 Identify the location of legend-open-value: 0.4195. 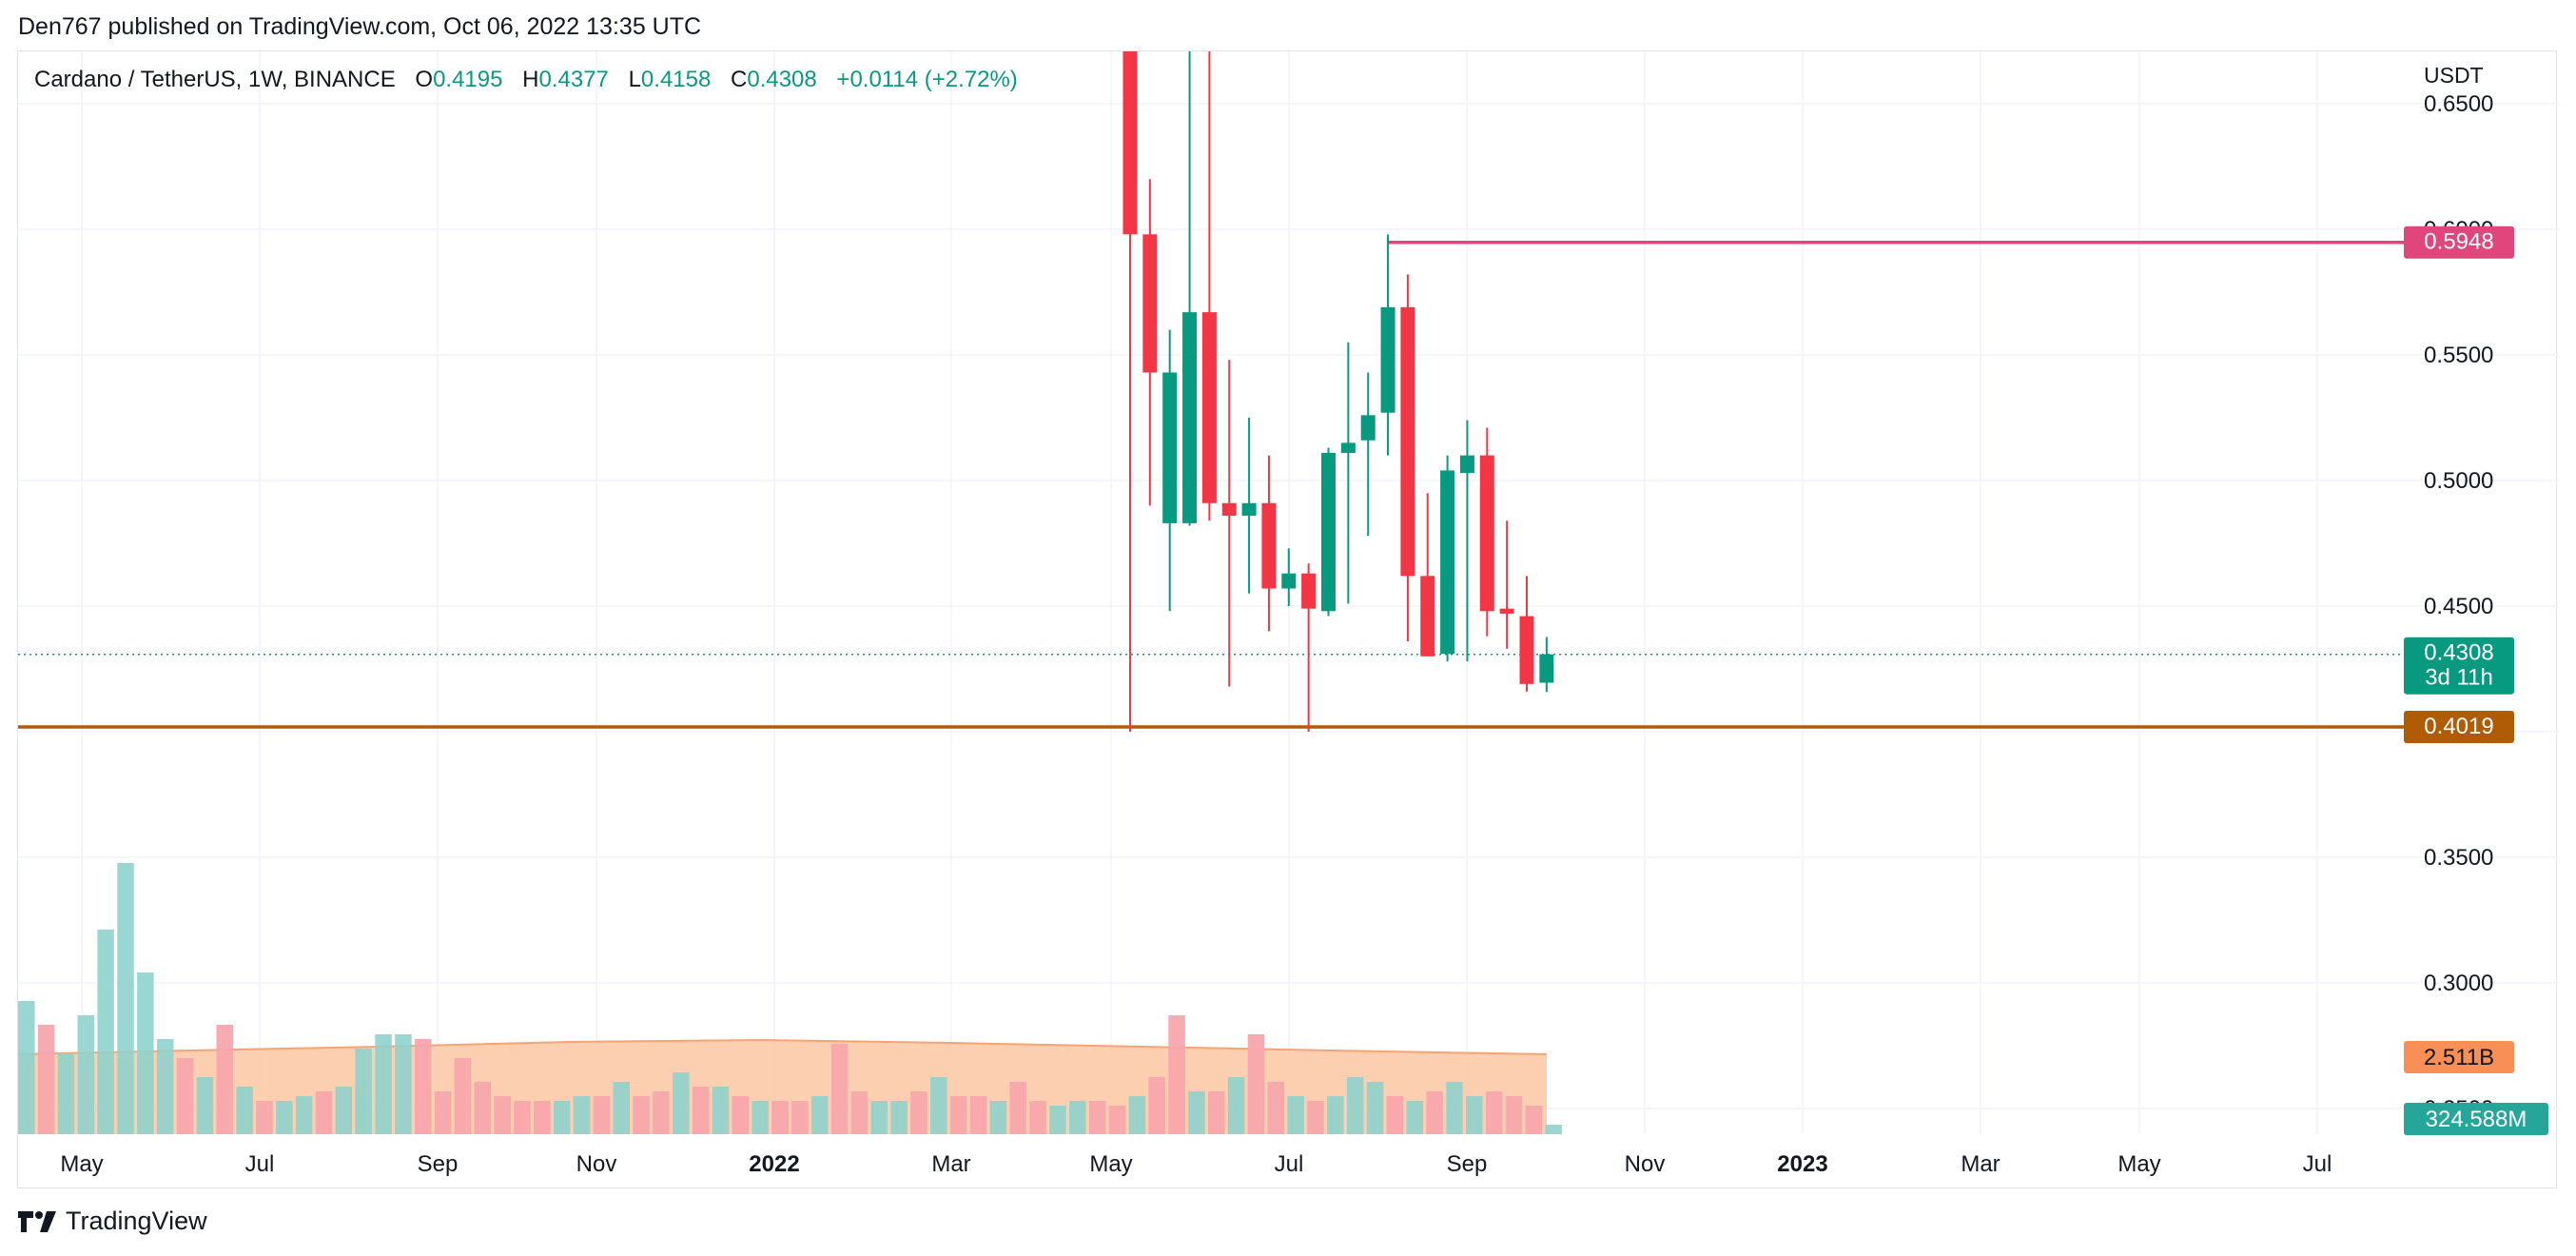
(468, 79).